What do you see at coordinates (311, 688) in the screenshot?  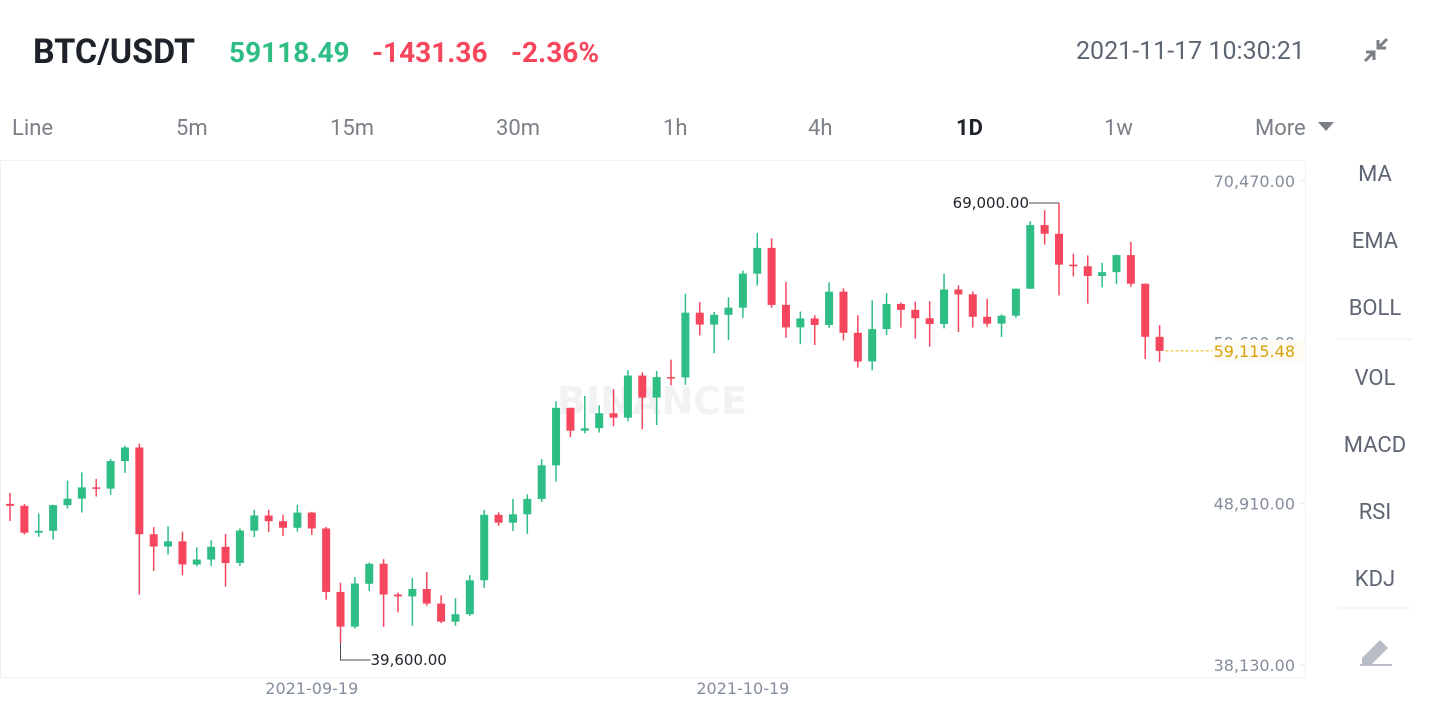 I see `x-tick-label: 2021-09-19` at bounding box center [311, 688].